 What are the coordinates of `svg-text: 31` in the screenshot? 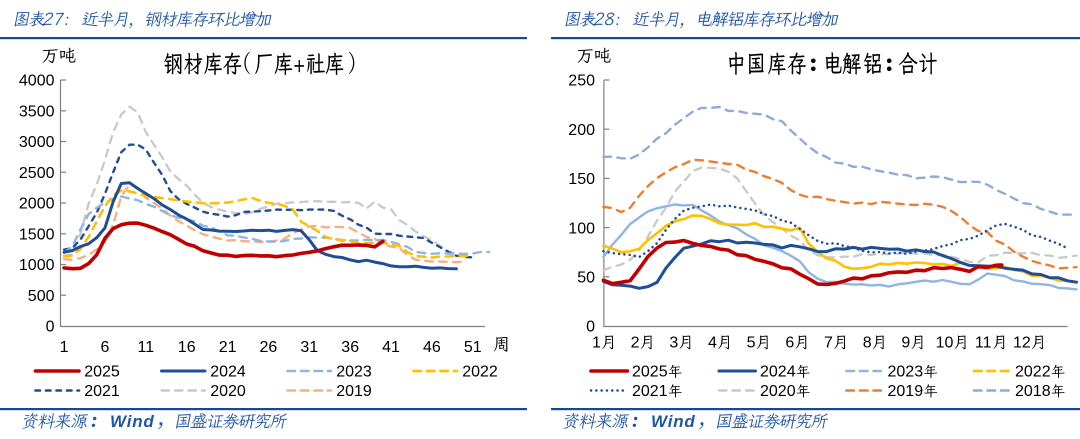 It's located at (309, 347).